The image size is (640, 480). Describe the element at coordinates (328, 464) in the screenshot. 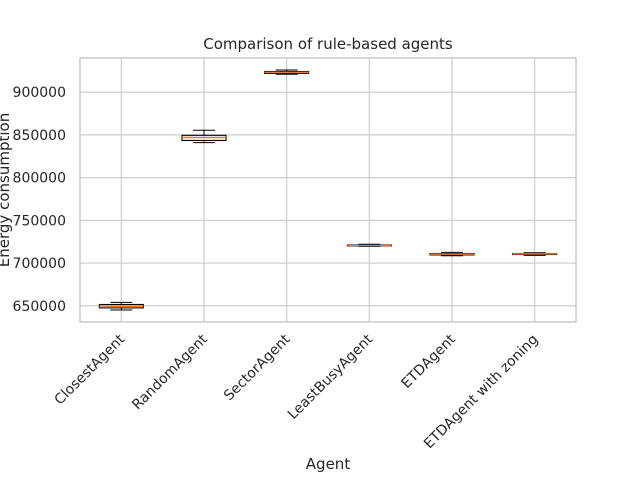

I see `x-axis-label: Agent` at that location.